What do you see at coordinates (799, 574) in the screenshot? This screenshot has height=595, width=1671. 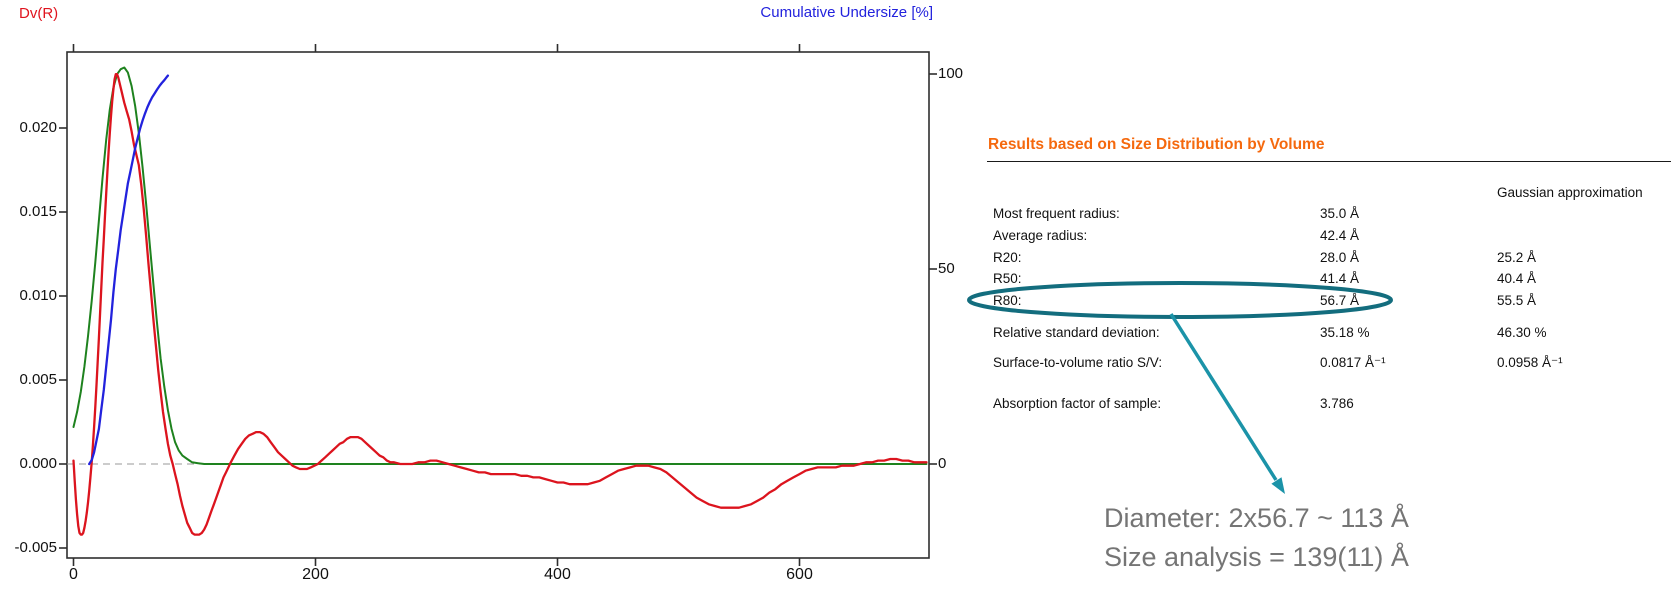 I see `x-axis-tick-label: 600` at bounding box center [799, 574].